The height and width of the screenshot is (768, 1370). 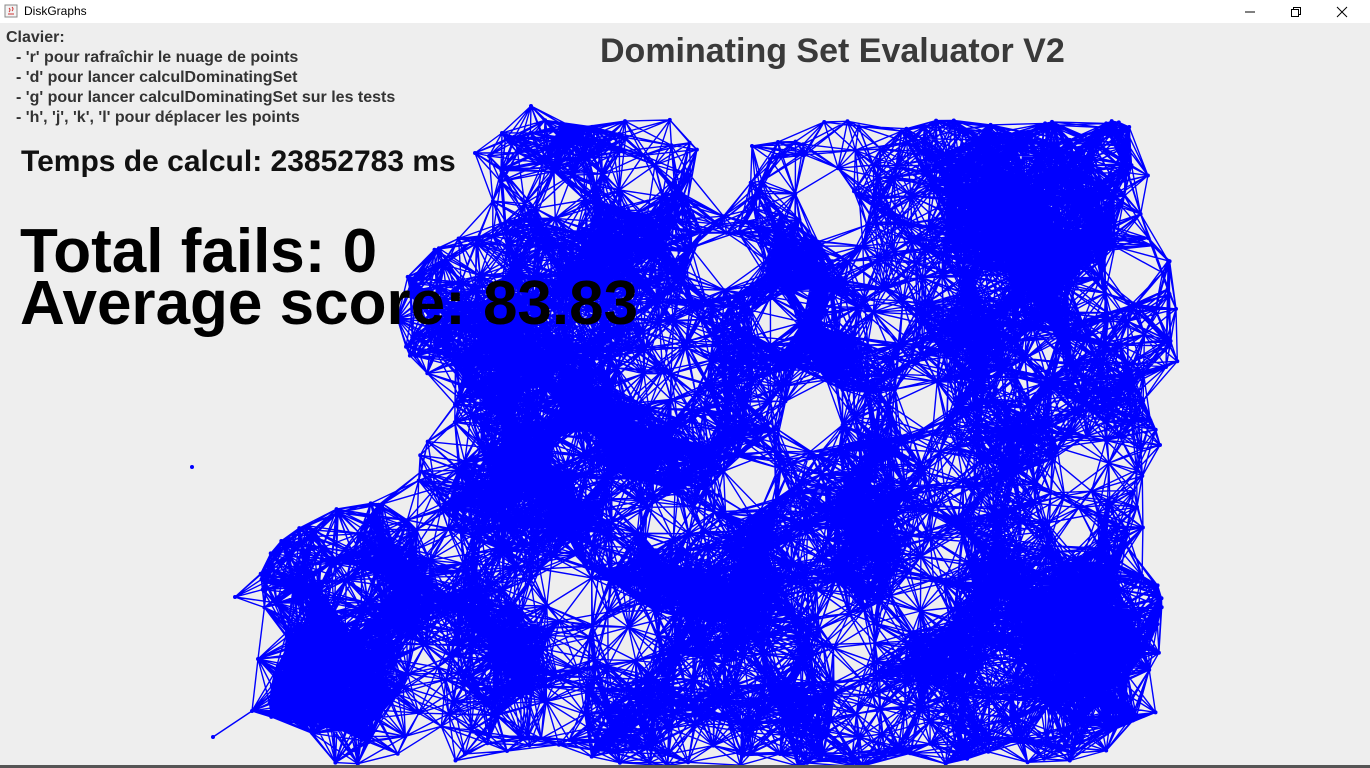 What do you see at coordinates (11, 11) in the screenshot?
I see `java-app-icon` at bounding box center [11, 11].